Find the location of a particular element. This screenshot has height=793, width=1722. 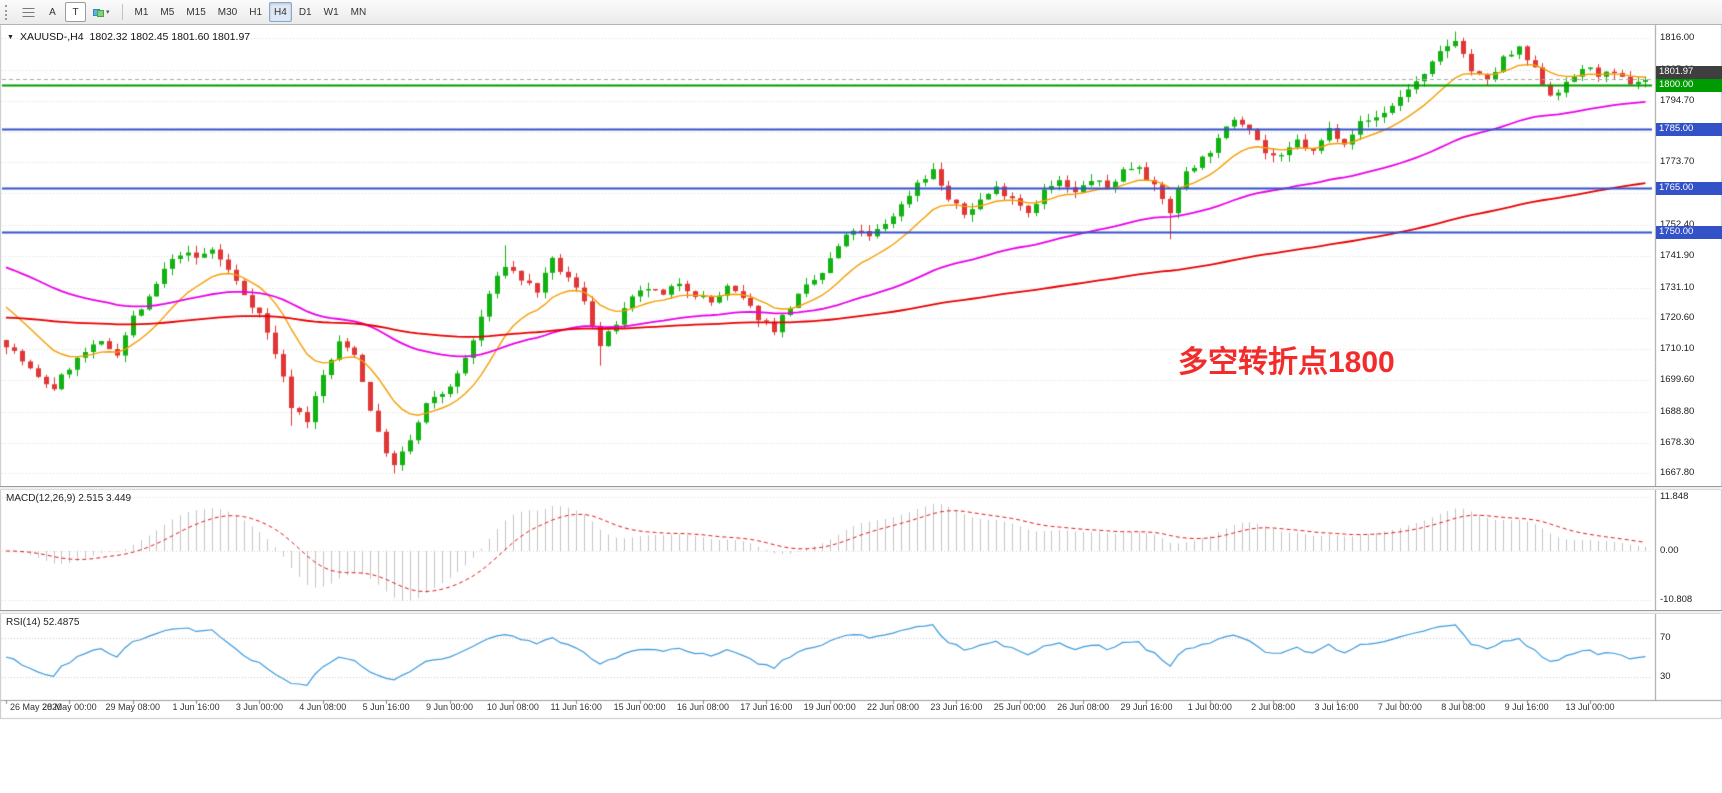

timeframe-button-group: M1 M5 M15 M30 H1 H4 D1 W1 MN is located at coordinates (251, 12).